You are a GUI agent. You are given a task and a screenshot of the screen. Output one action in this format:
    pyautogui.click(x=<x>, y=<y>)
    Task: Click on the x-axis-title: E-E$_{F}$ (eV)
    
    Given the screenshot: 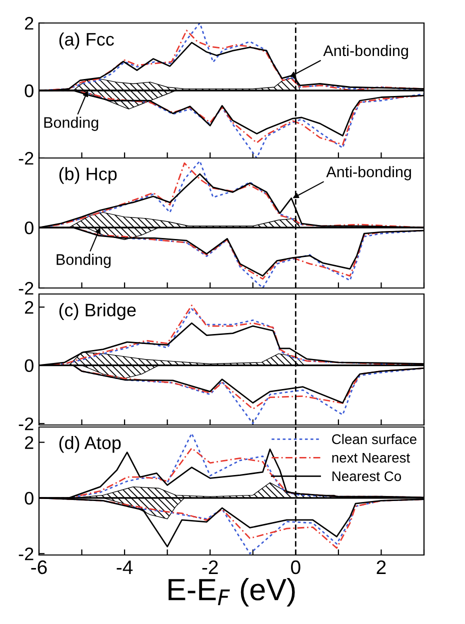 What is the action you would take?
    pyautogui.click(x=231, y=592)
    